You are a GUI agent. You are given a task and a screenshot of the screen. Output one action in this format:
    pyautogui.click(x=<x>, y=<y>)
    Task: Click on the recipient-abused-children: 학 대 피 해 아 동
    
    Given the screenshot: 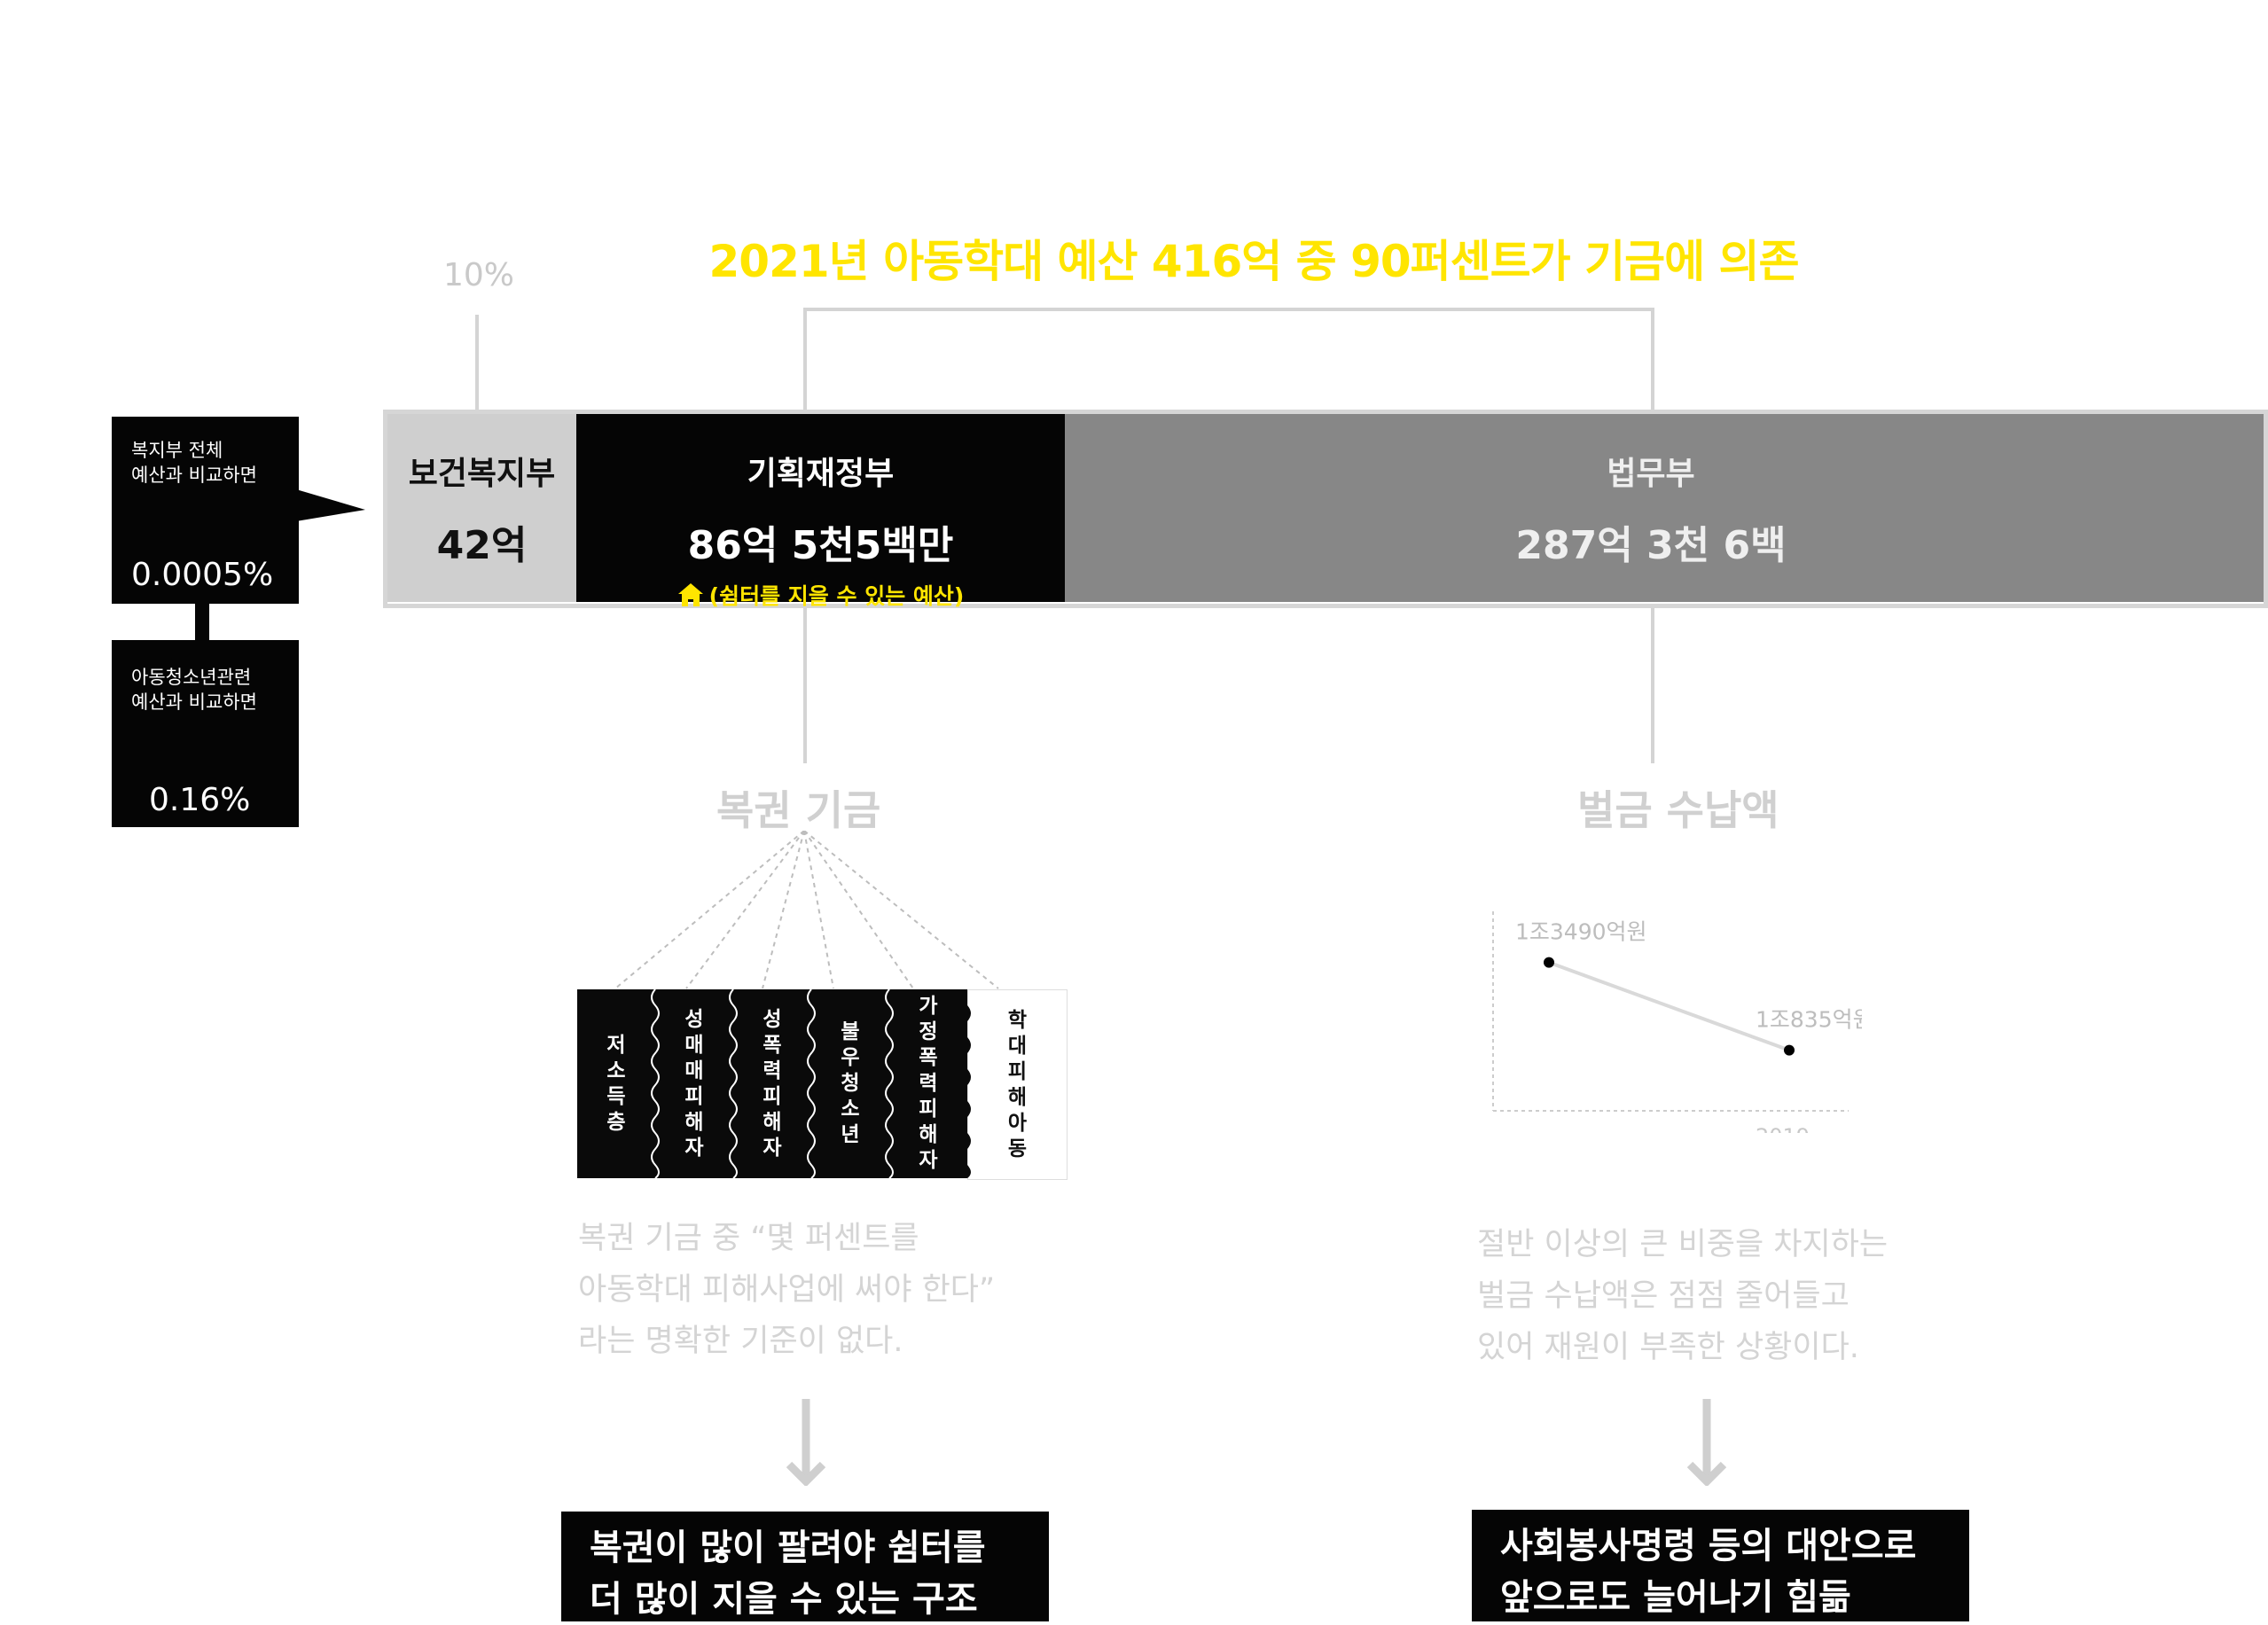 What is the action you would take?
    pyautogui.click(x=1017, y=1084)
    